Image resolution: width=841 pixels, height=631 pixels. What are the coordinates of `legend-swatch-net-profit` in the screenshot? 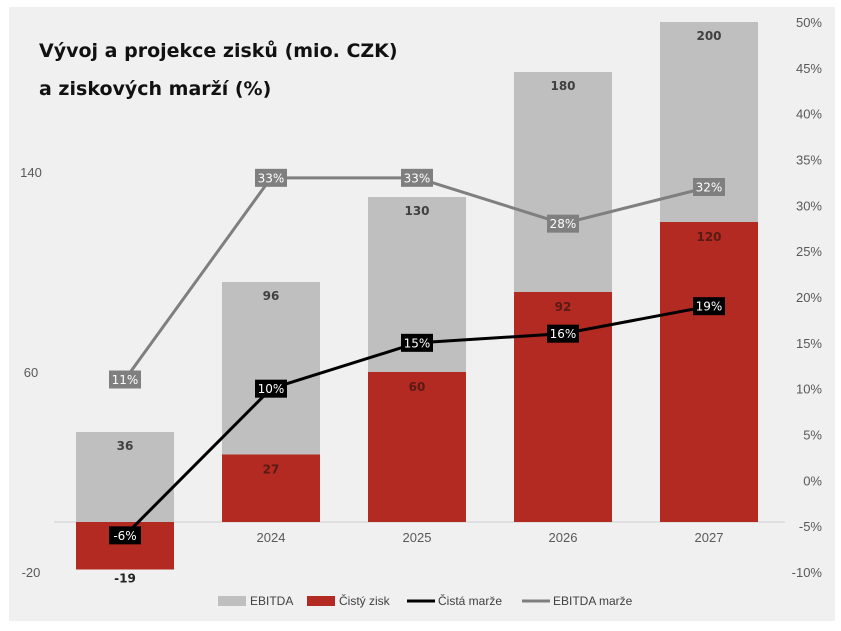 It's located at (321, 601).